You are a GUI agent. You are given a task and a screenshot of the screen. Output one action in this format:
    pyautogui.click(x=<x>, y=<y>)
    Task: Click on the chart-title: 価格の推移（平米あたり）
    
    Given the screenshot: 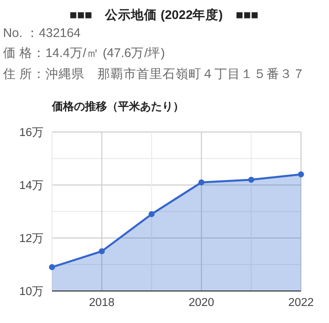 What is the action you would take?
    pyautogui.click(x=117, y=106)
    